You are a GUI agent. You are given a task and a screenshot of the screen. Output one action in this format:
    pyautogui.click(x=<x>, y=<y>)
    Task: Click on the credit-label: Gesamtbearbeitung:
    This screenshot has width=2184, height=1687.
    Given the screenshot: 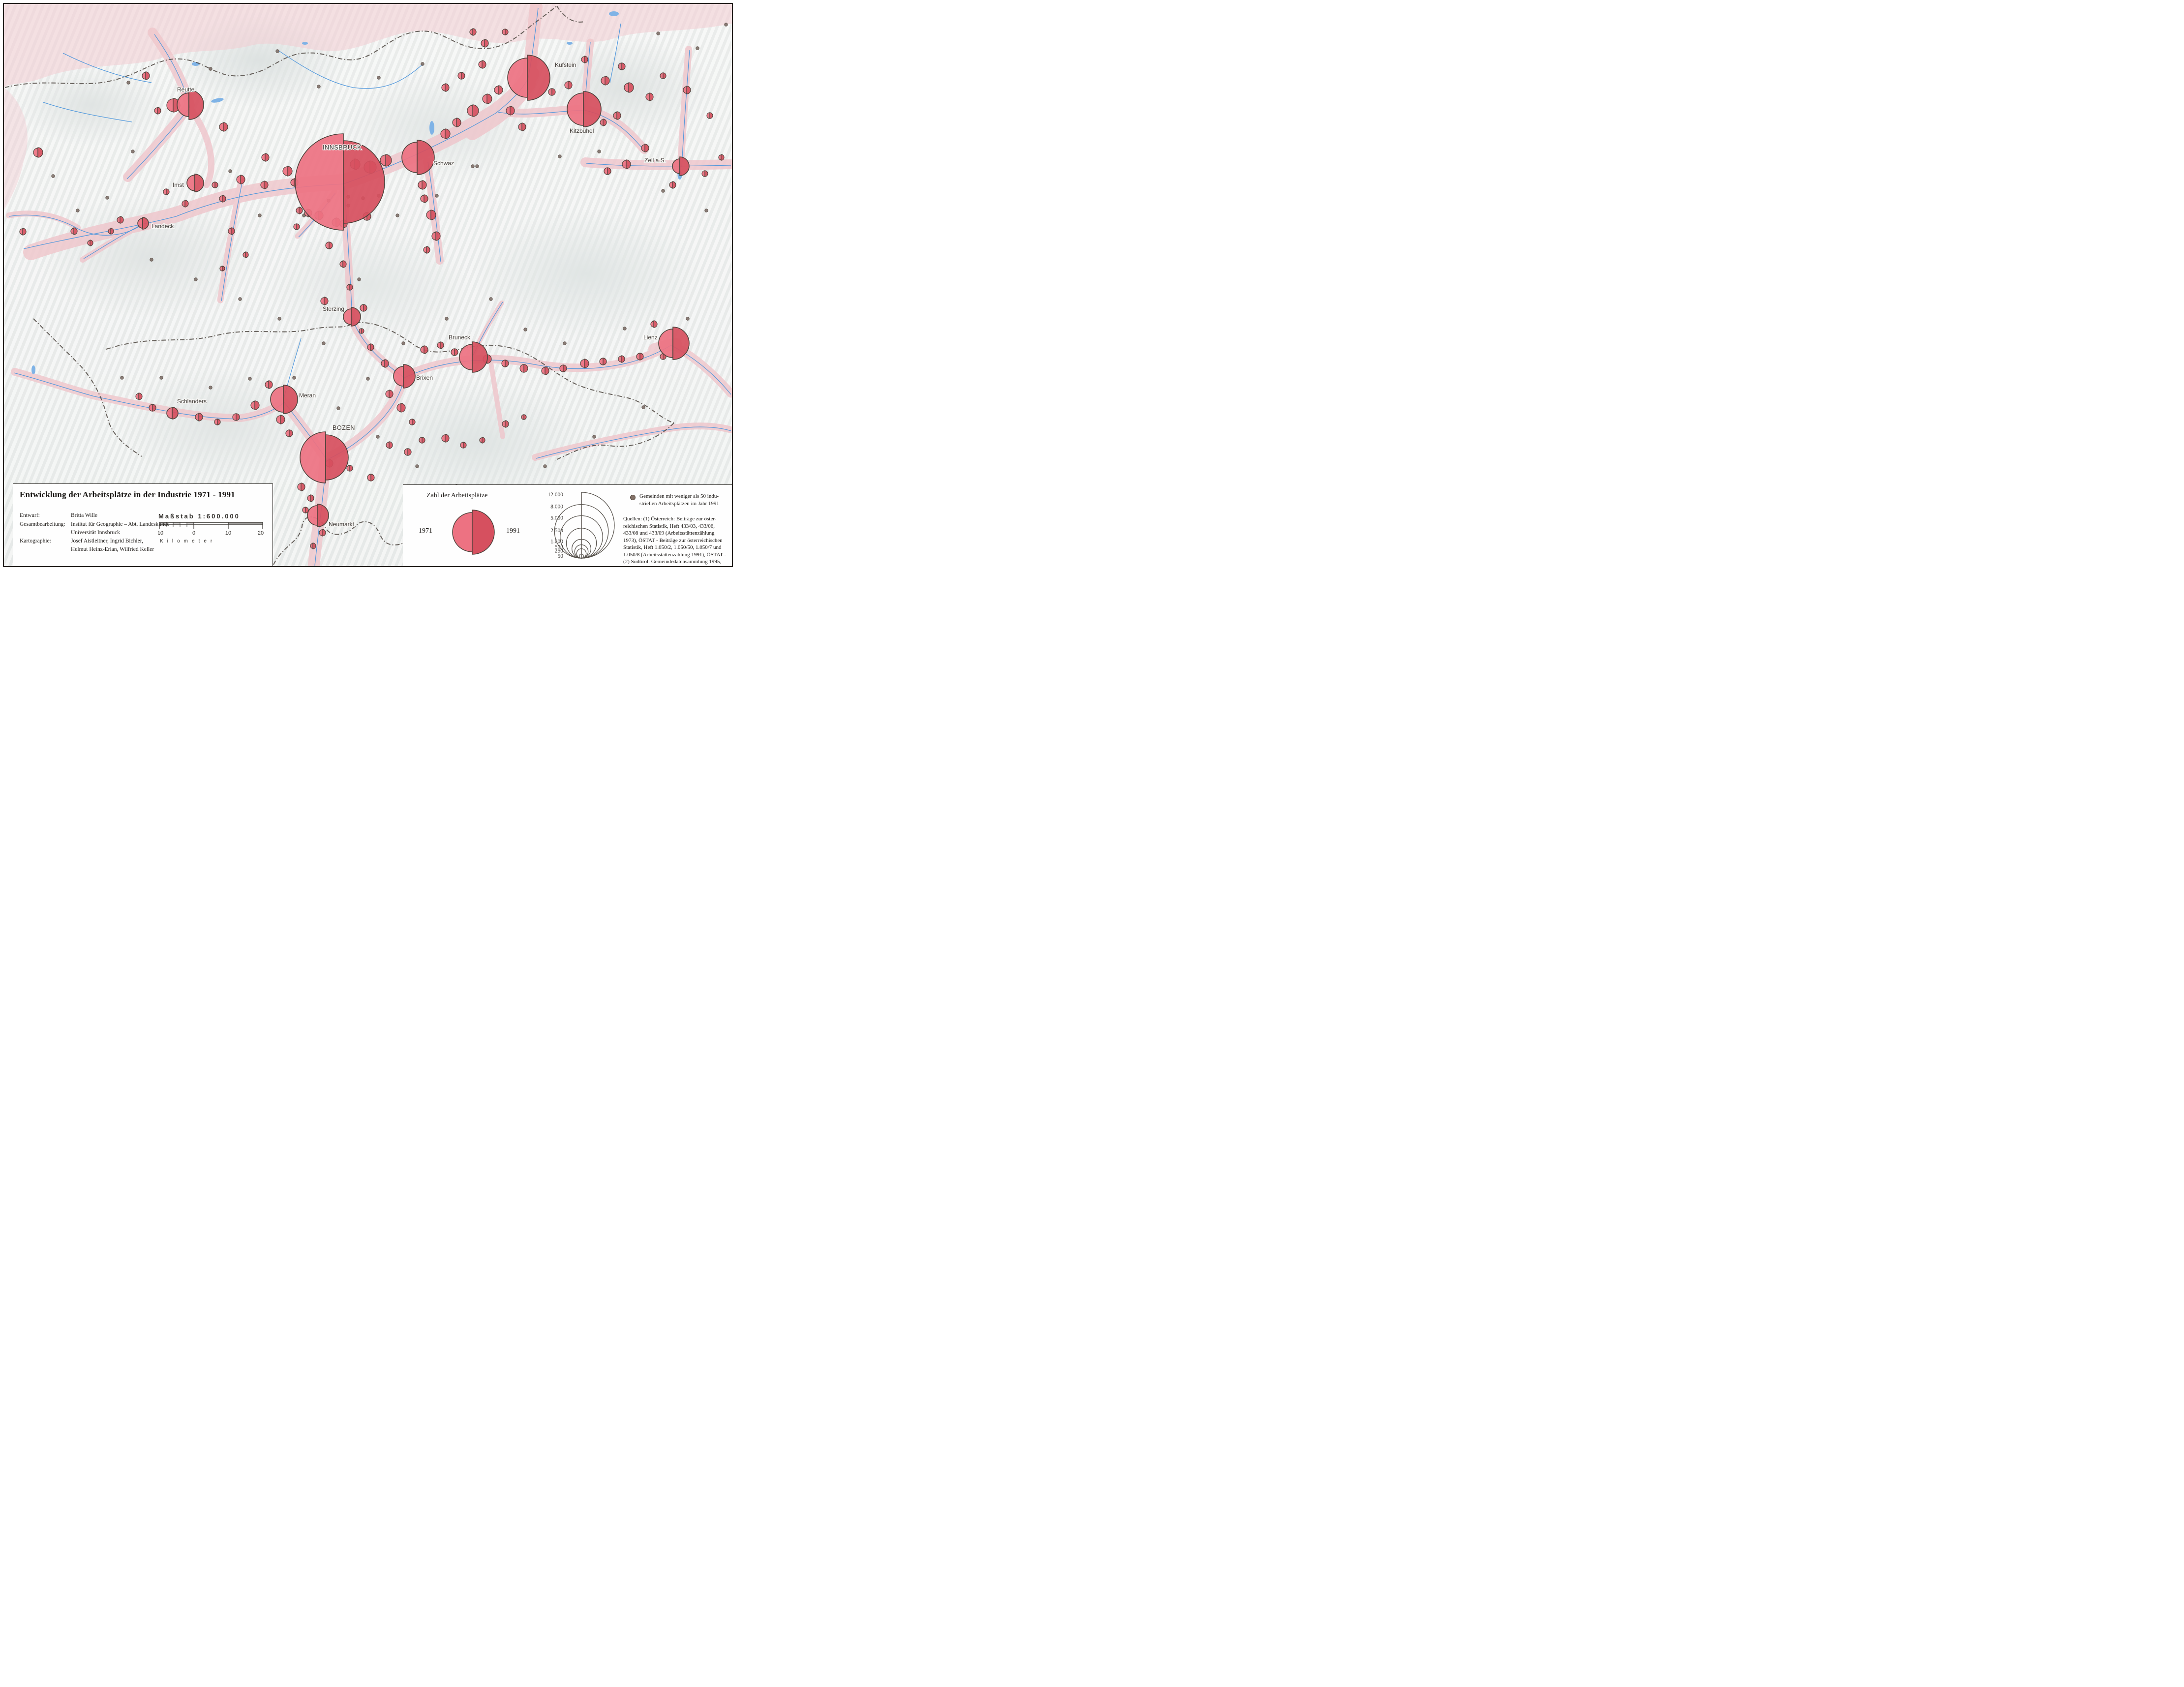 What is the action you would take?
    pyautogui.click(x=42, y=524)
    